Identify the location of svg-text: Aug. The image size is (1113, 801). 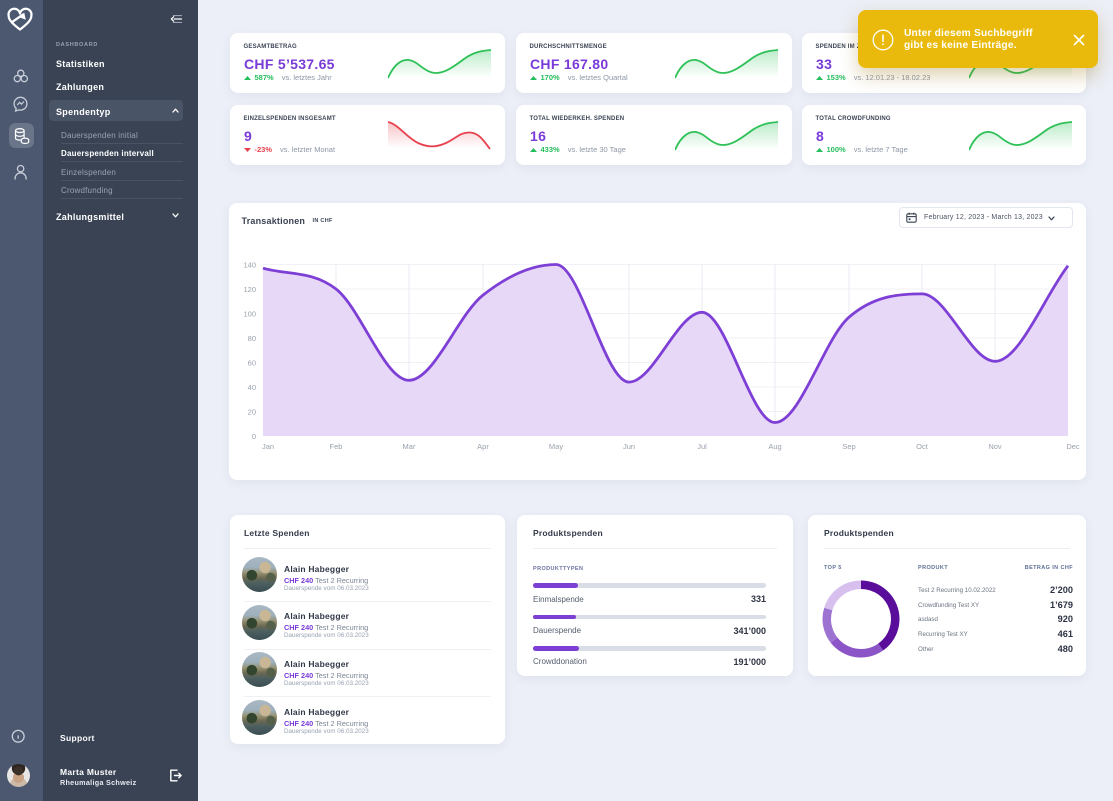
(774, 446).